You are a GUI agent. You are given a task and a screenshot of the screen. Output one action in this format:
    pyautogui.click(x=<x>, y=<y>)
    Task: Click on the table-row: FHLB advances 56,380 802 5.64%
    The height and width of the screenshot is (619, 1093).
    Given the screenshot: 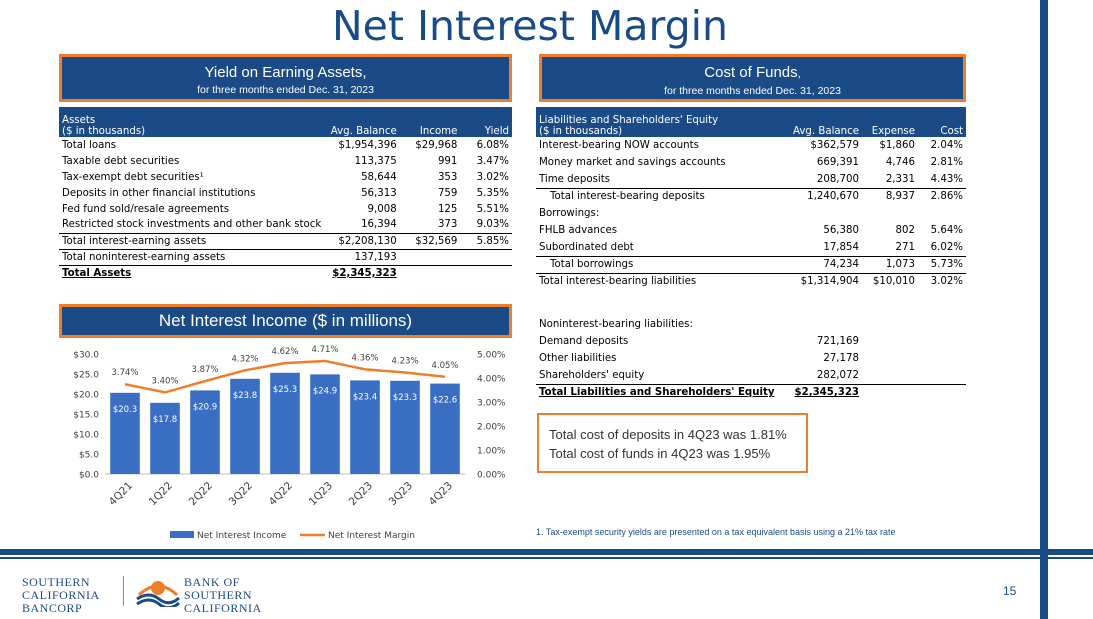 What is the action you would take?
    pyautogui.click(x=751, y=230)
    